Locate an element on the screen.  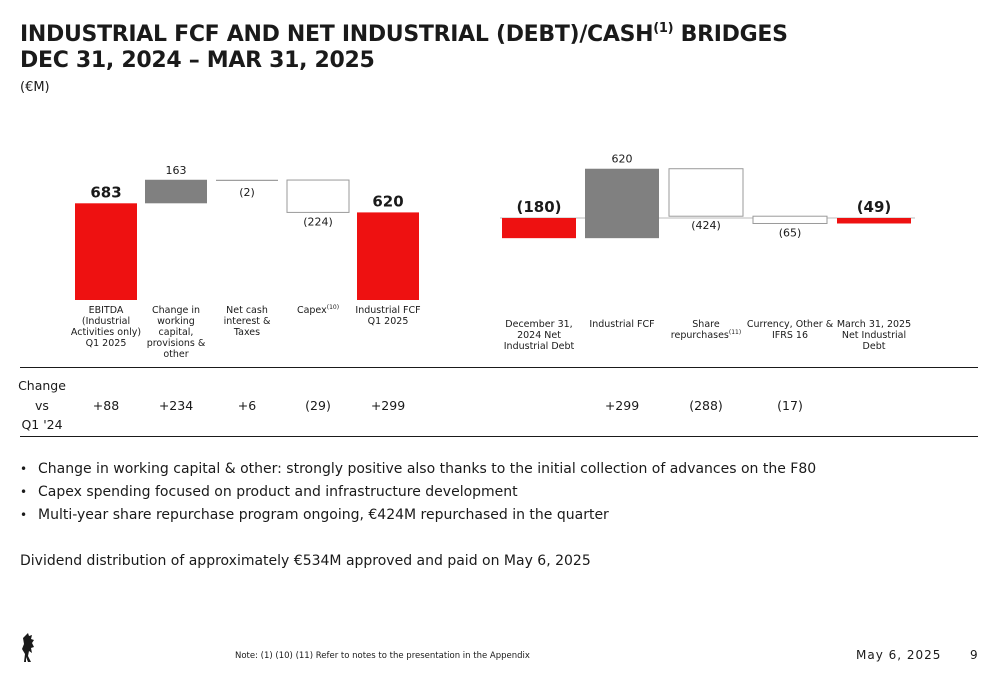
category-label-line: Currency, Other & is located at coordinates (790, 324).